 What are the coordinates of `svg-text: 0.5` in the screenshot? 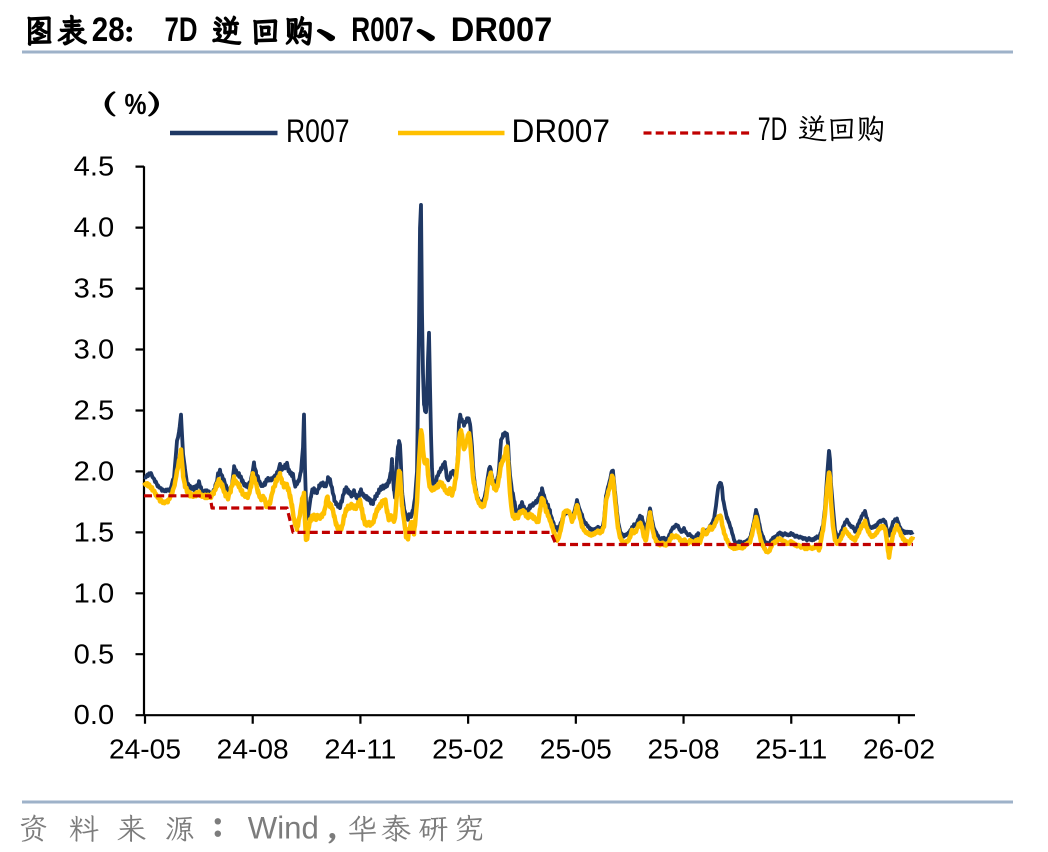 It's located at (94, 653).